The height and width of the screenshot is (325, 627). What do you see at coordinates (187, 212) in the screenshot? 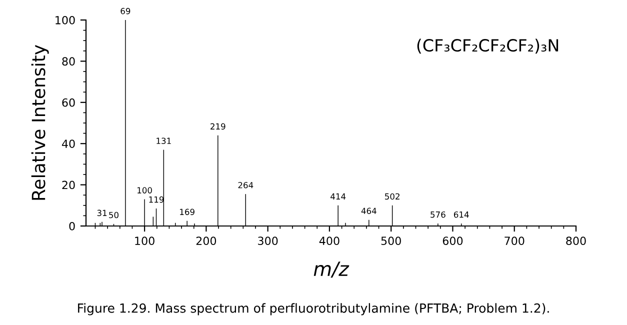
I see `annotation: 169` at bounding box center [187, 212].